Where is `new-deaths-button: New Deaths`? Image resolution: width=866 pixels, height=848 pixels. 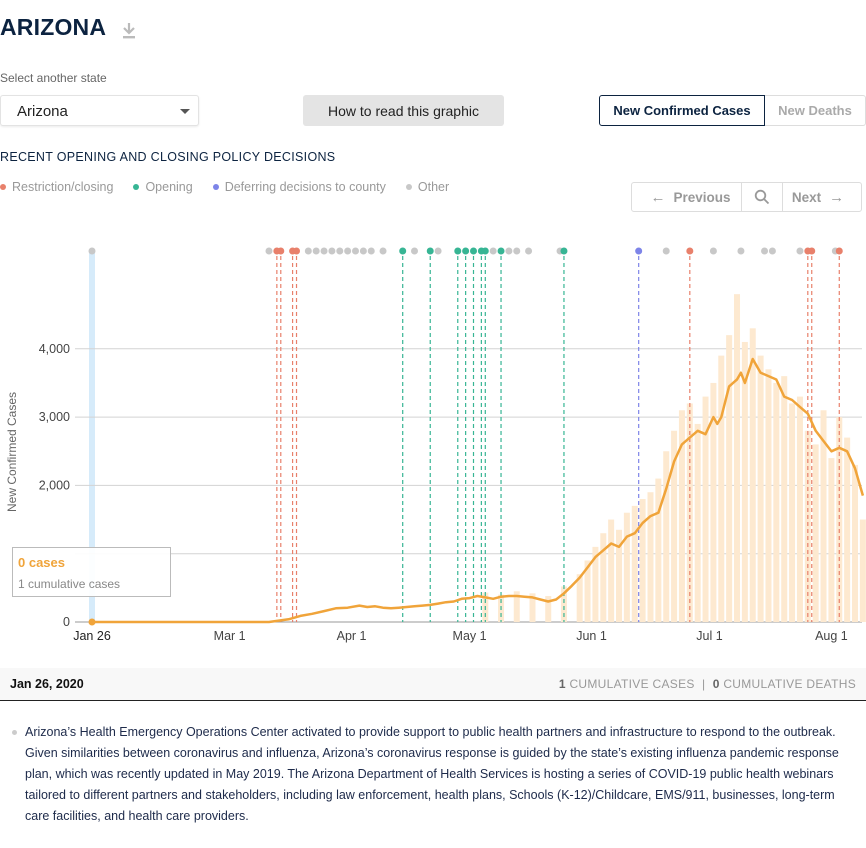 new-deaths-button: New Deaths is located at coordinates (815, 110).